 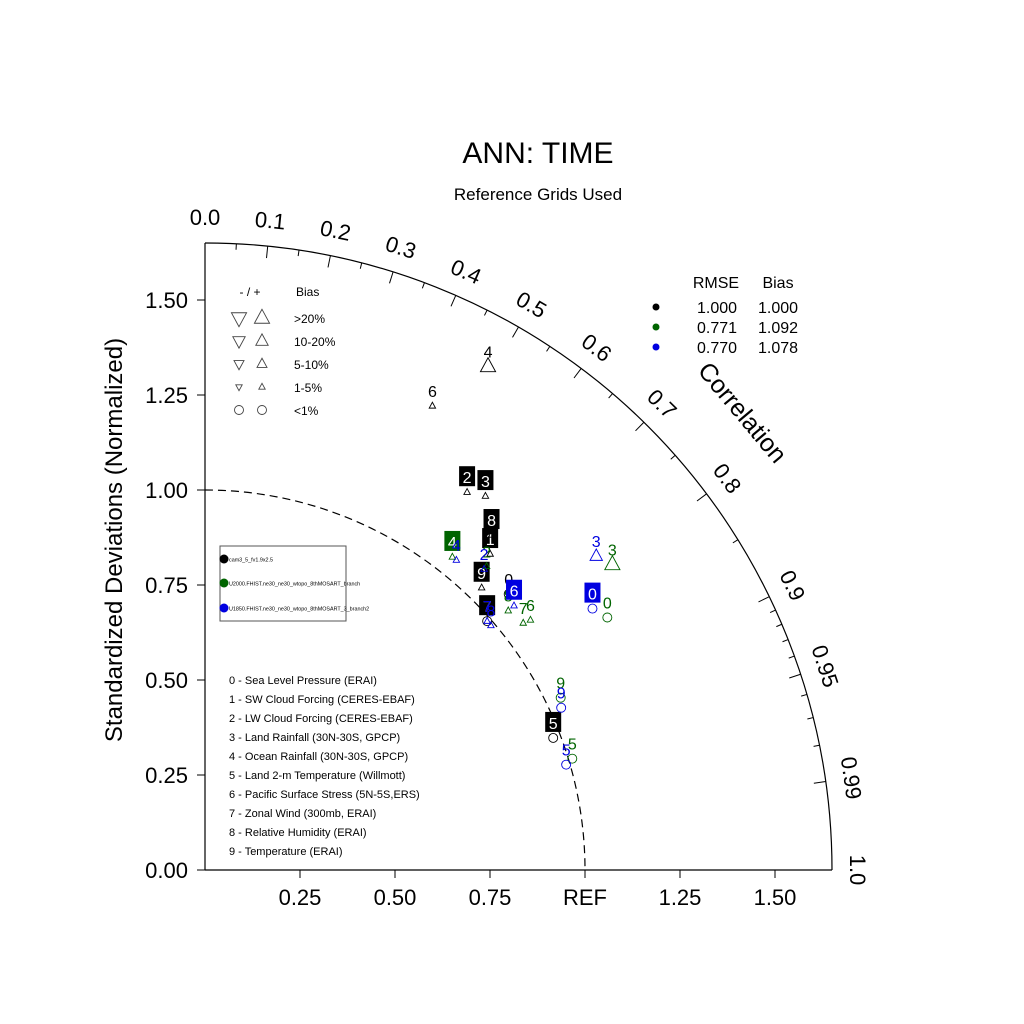 I want to click on y-tick-label: 0.75, so click(x=166, y=585).